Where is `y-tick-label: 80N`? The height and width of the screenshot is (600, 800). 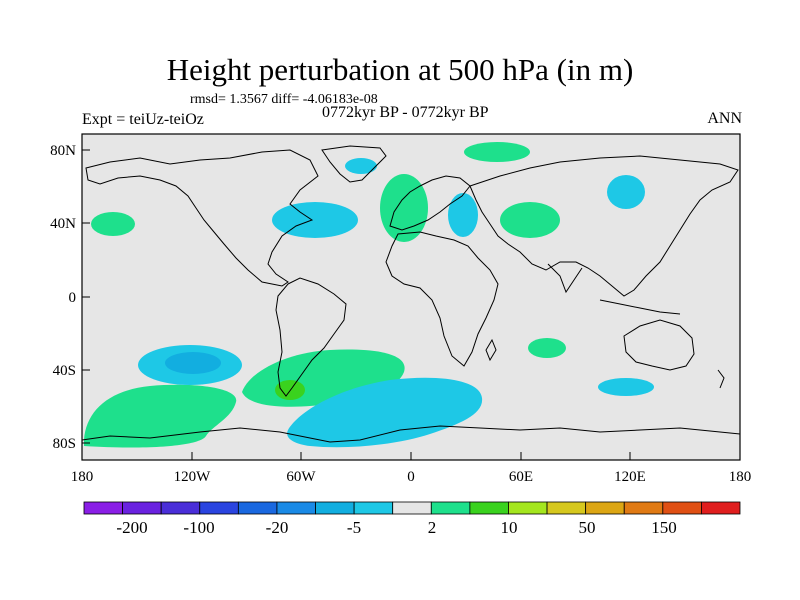
y-tick-label: 80N is located at coordinates (63, 151).